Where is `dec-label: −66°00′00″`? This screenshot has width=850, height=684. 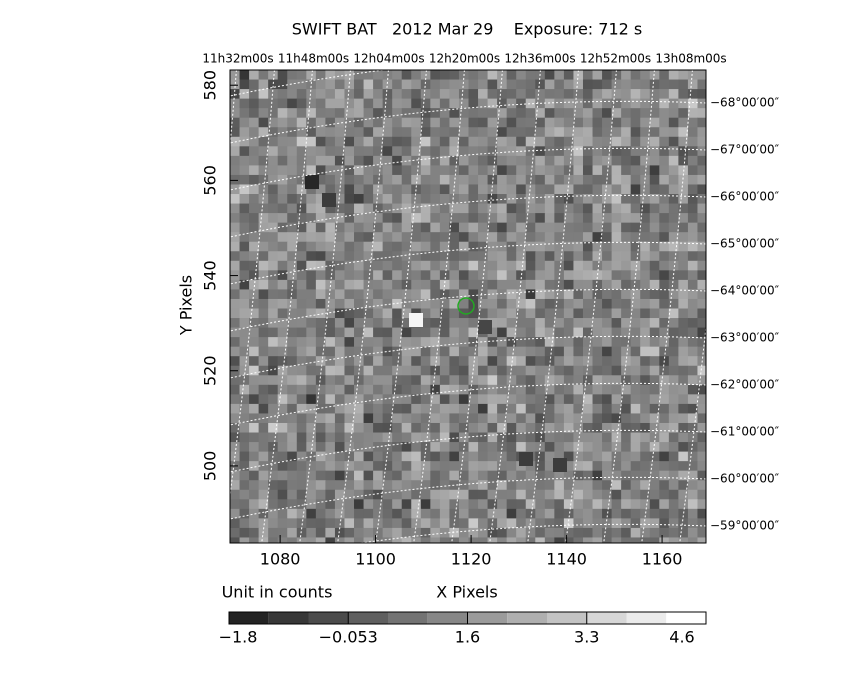
dec-label: −66°00′00″ is located at coordinates (745, 197).